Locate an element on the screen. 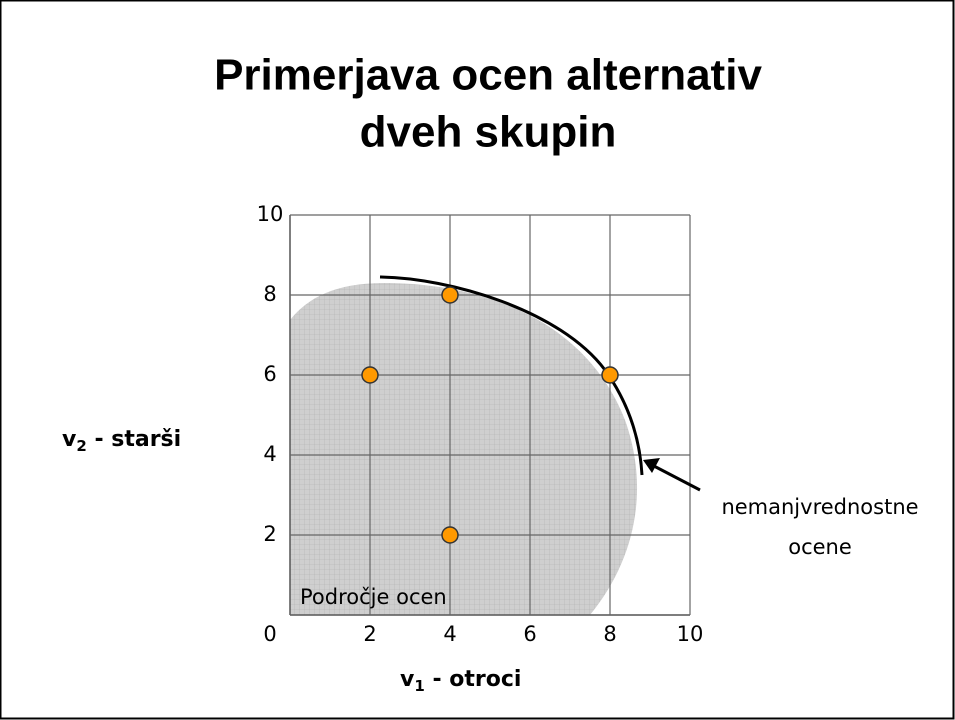  region-label: Področje ocen is located at coordinates (373, 597).